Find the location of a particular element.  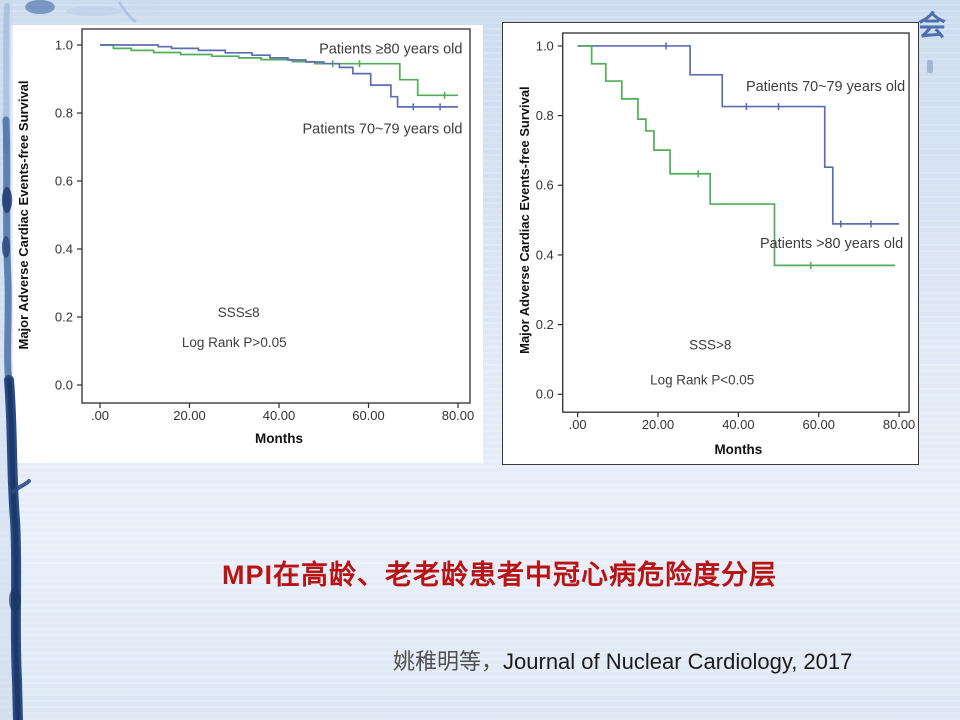

citation: 姚稚明等，Journal of Nuclear Cardiology, 2017 is located at coordinates (622, 660).